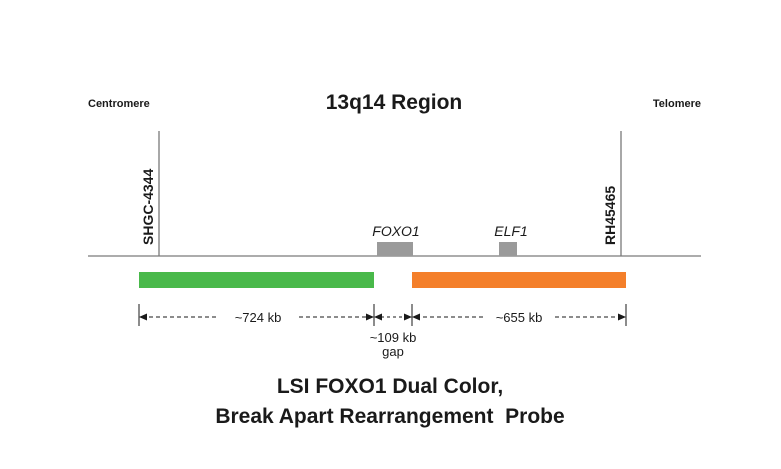  What do you see at coordinates (256, 280) in the screenshot?
I see `probe-bar-green` at bounding box center [256, 280].